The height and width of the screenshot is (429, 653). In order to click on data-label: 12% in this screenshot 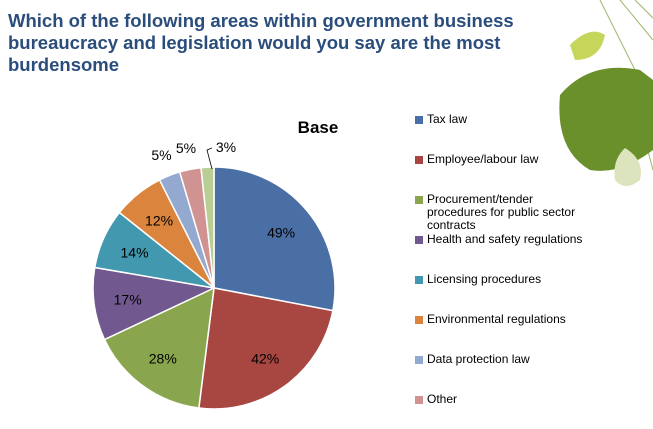, I will do `click(159, 220)`.